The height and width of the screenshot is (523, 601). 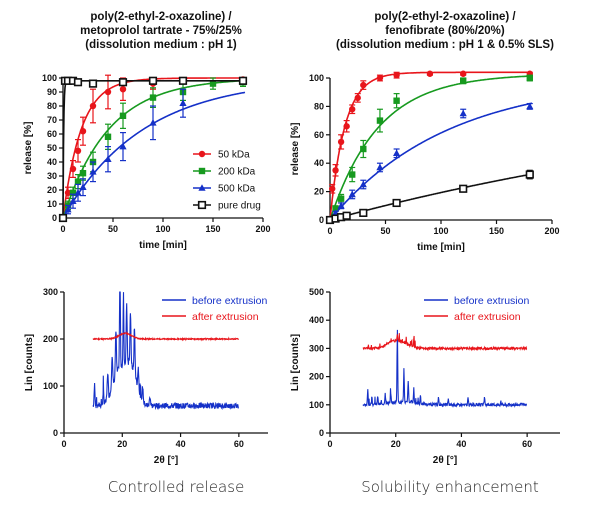 What do you see at coordinates (445, 460) in the screenshot?
I see `xrd-solubility-x-axis-label: 2θ [°]` at bounding box center [445, 460].